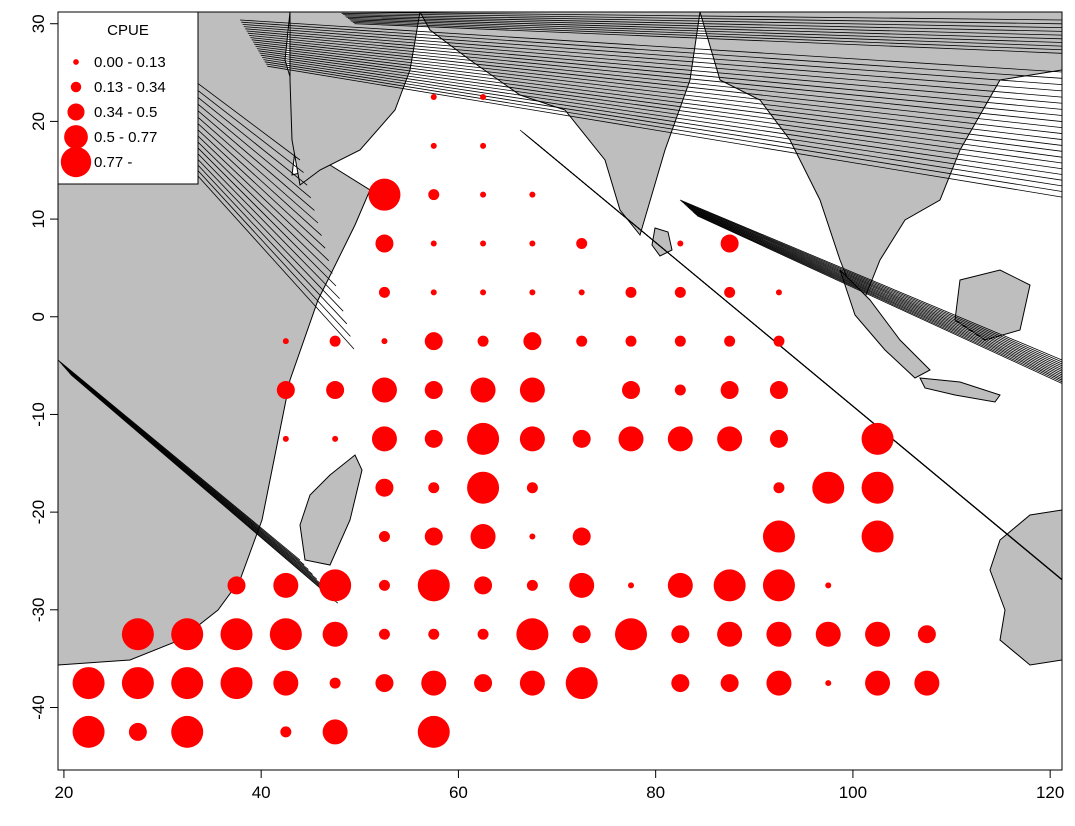 The image size is (1075, 826). I want to click on x-tick-label: 80, so click(655, 792).